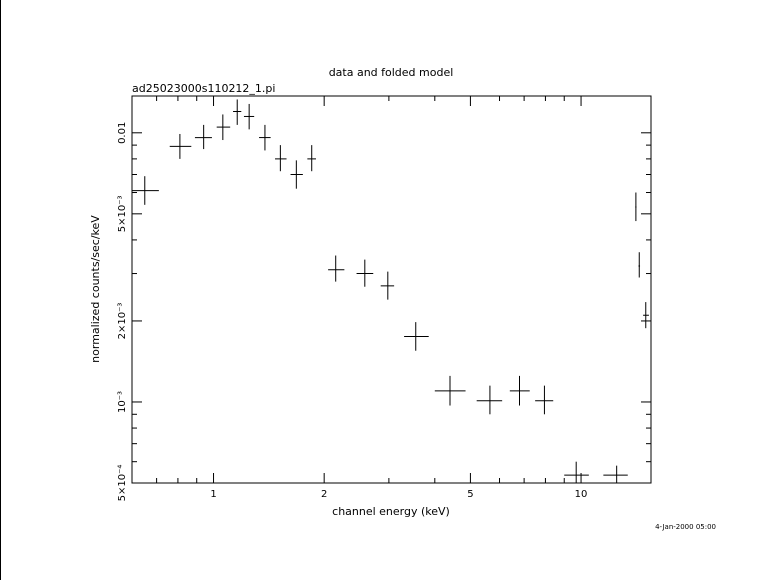  What do you see at coordinates (122, 483) in the screenshot?
I see `y-tick-label: 5×10⁻⁴` at bounding box center [122, 483].